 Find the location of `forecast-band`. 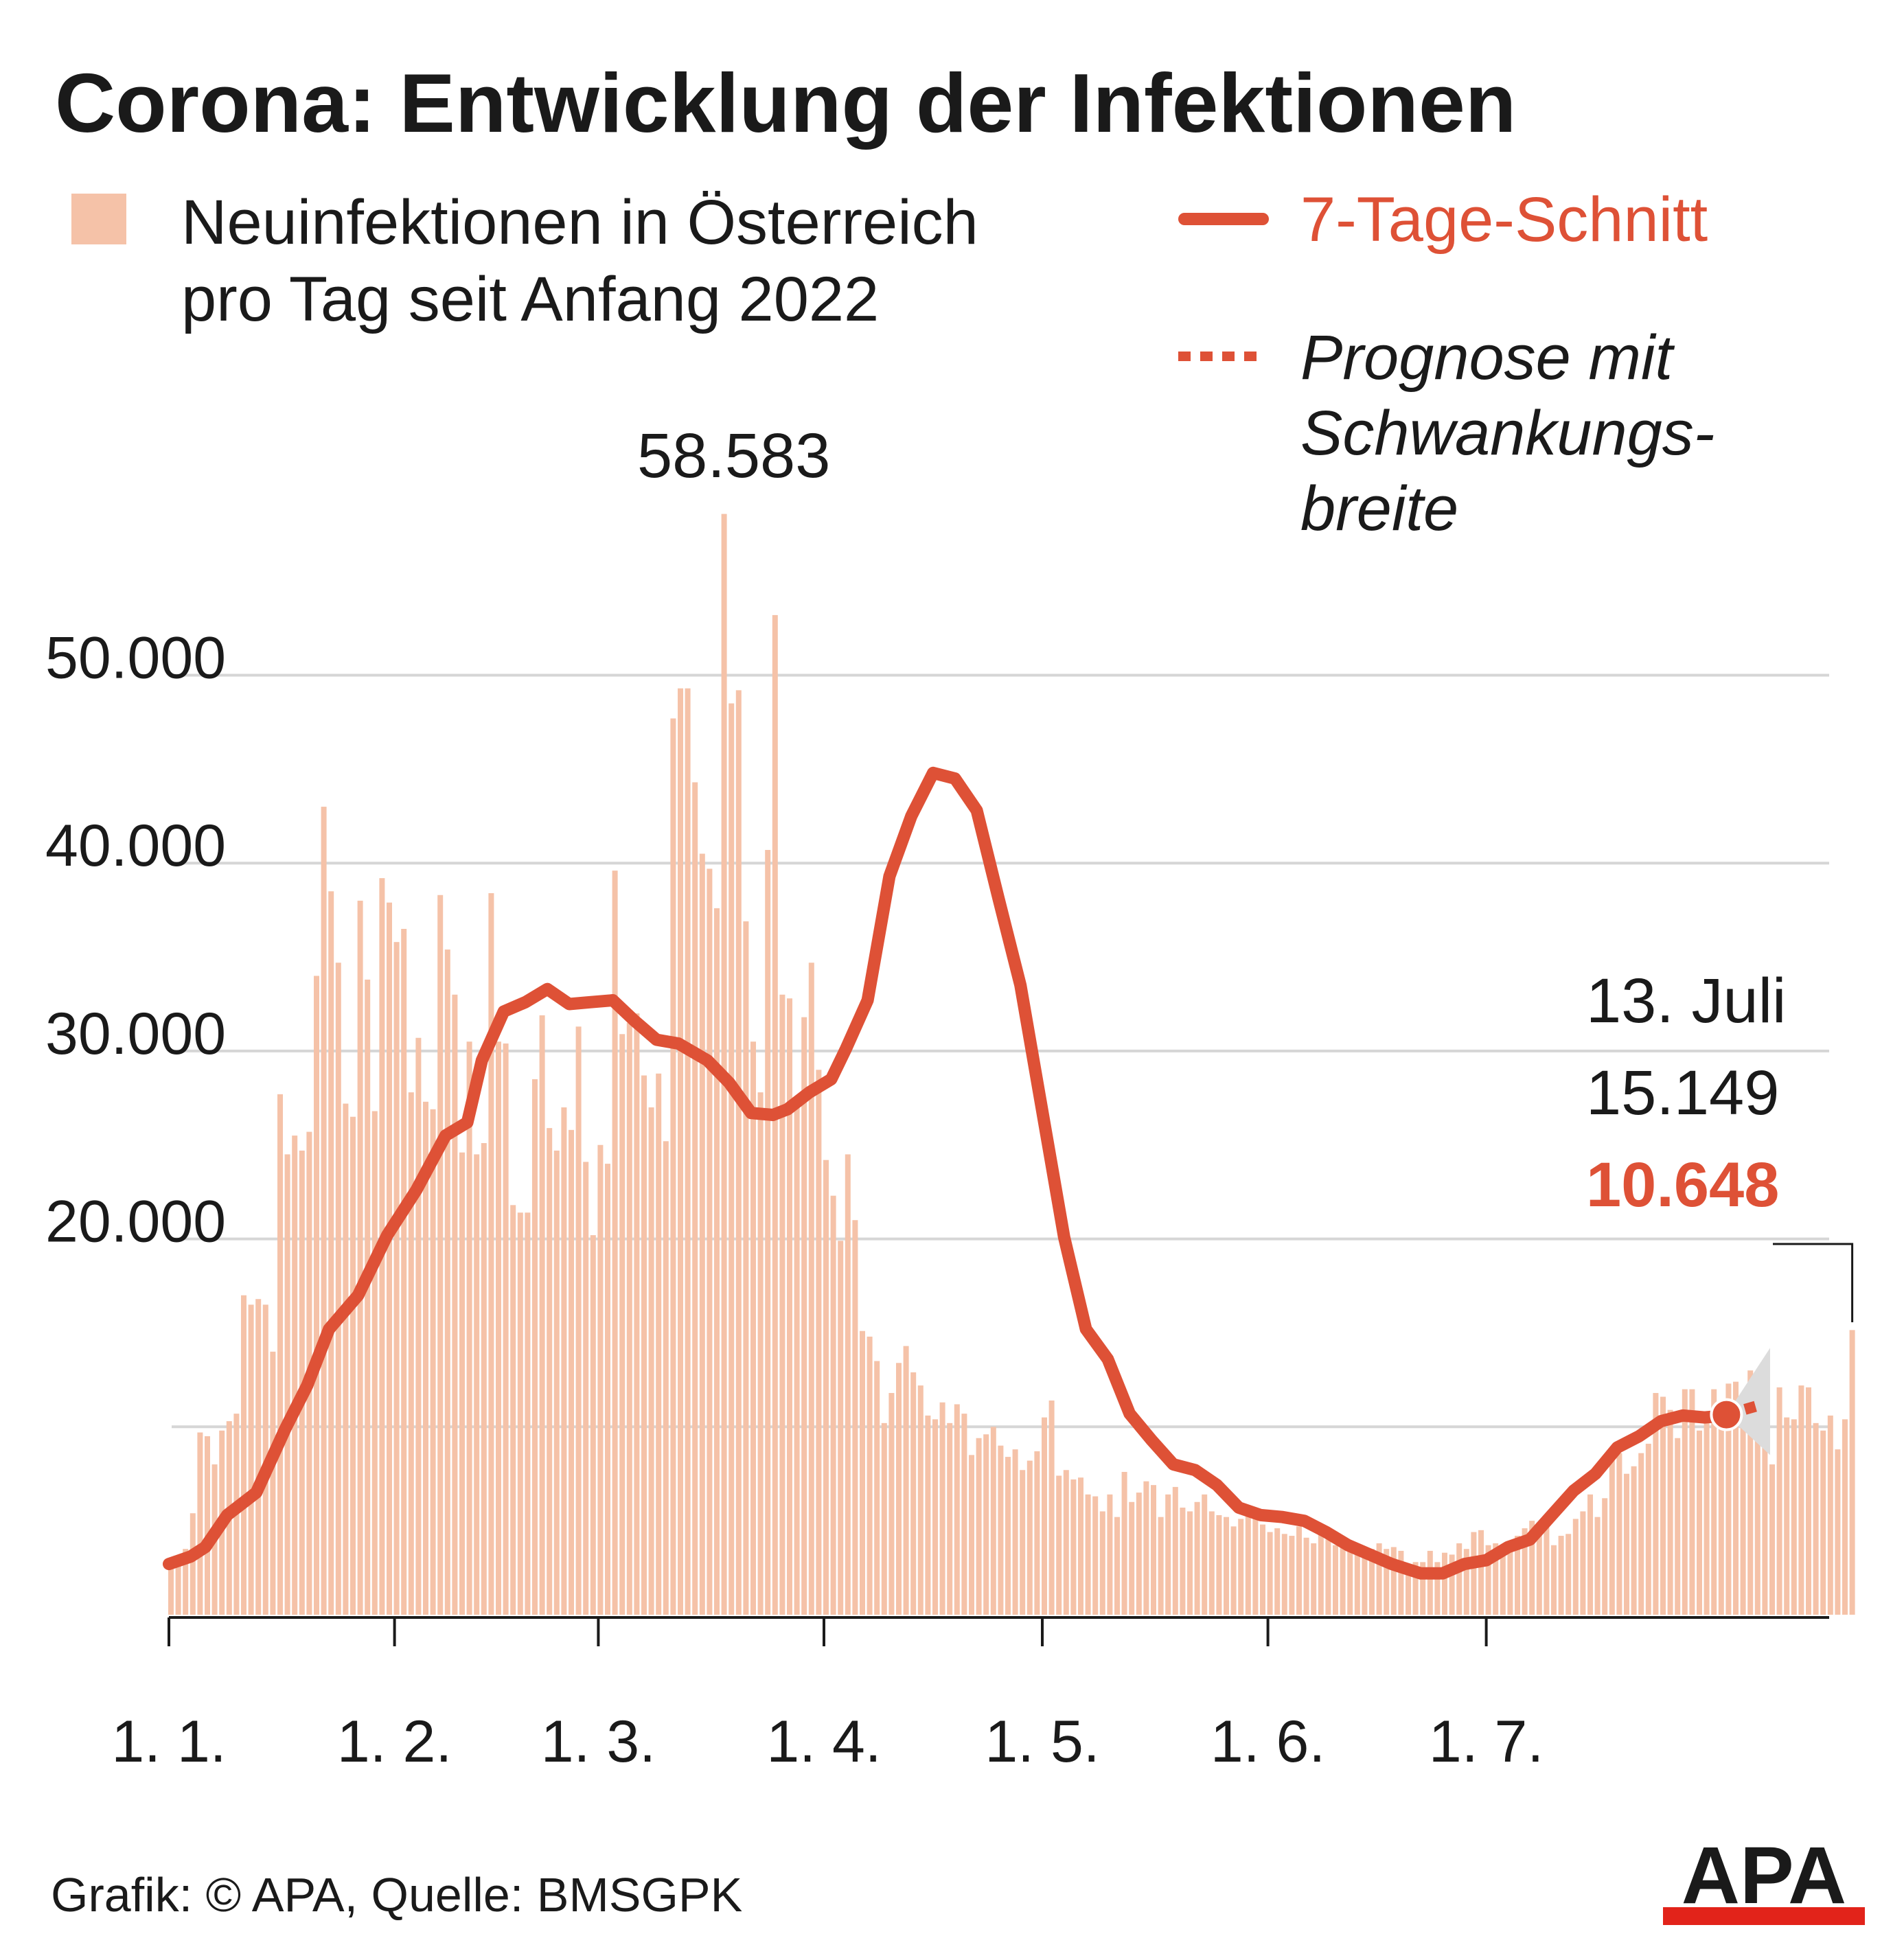

forecast-band is located at coordinates (1748, 1401).